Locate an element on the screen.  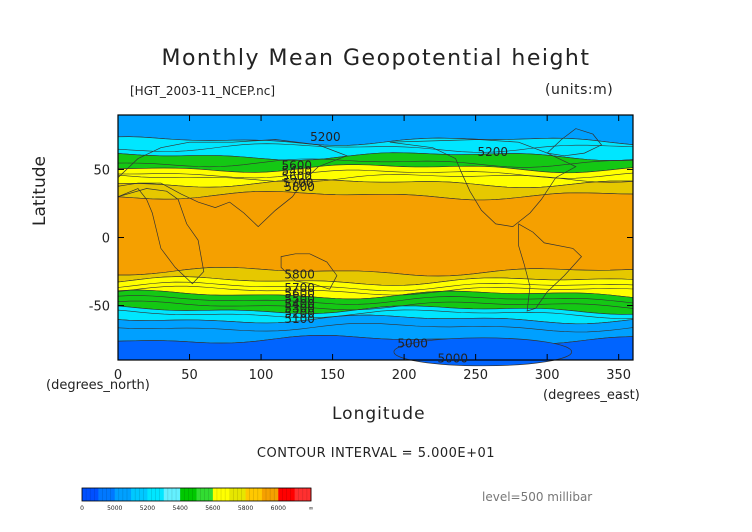
colorbar-label: 5800 is located at coordinates (245, 508).